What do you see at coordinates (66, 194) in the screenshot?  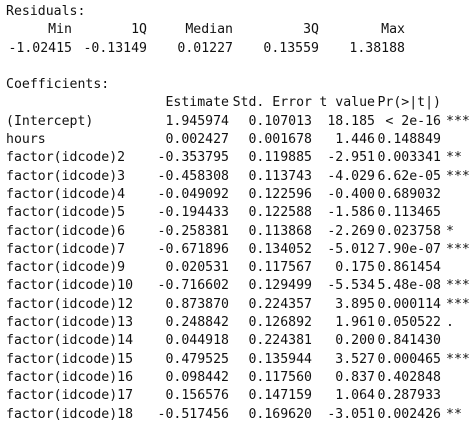 I see `coef-row-name: factor(idcode)4` at bounding box center [66, 194].